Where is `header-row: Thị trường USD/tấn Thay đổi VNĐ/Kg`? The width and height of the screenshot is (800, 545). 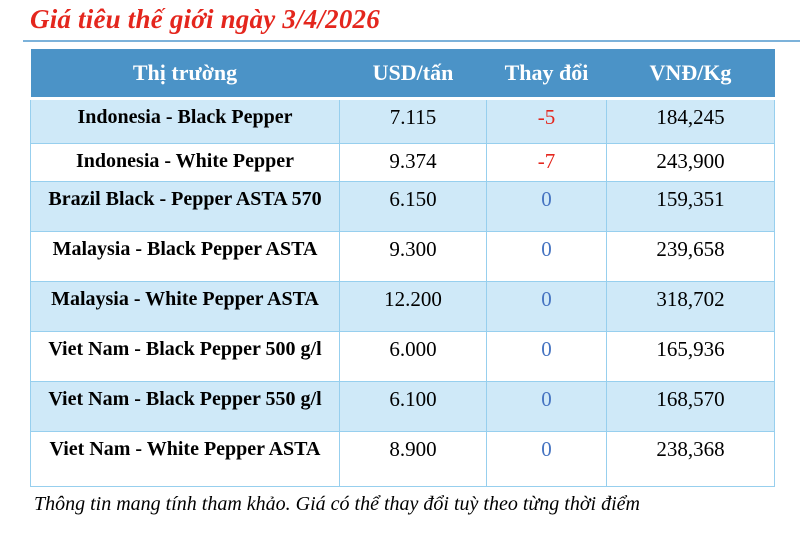
header-row: Thị trường USD/tấn Thay đổi VNĐ/Kg is located at coordinates (402, 74).